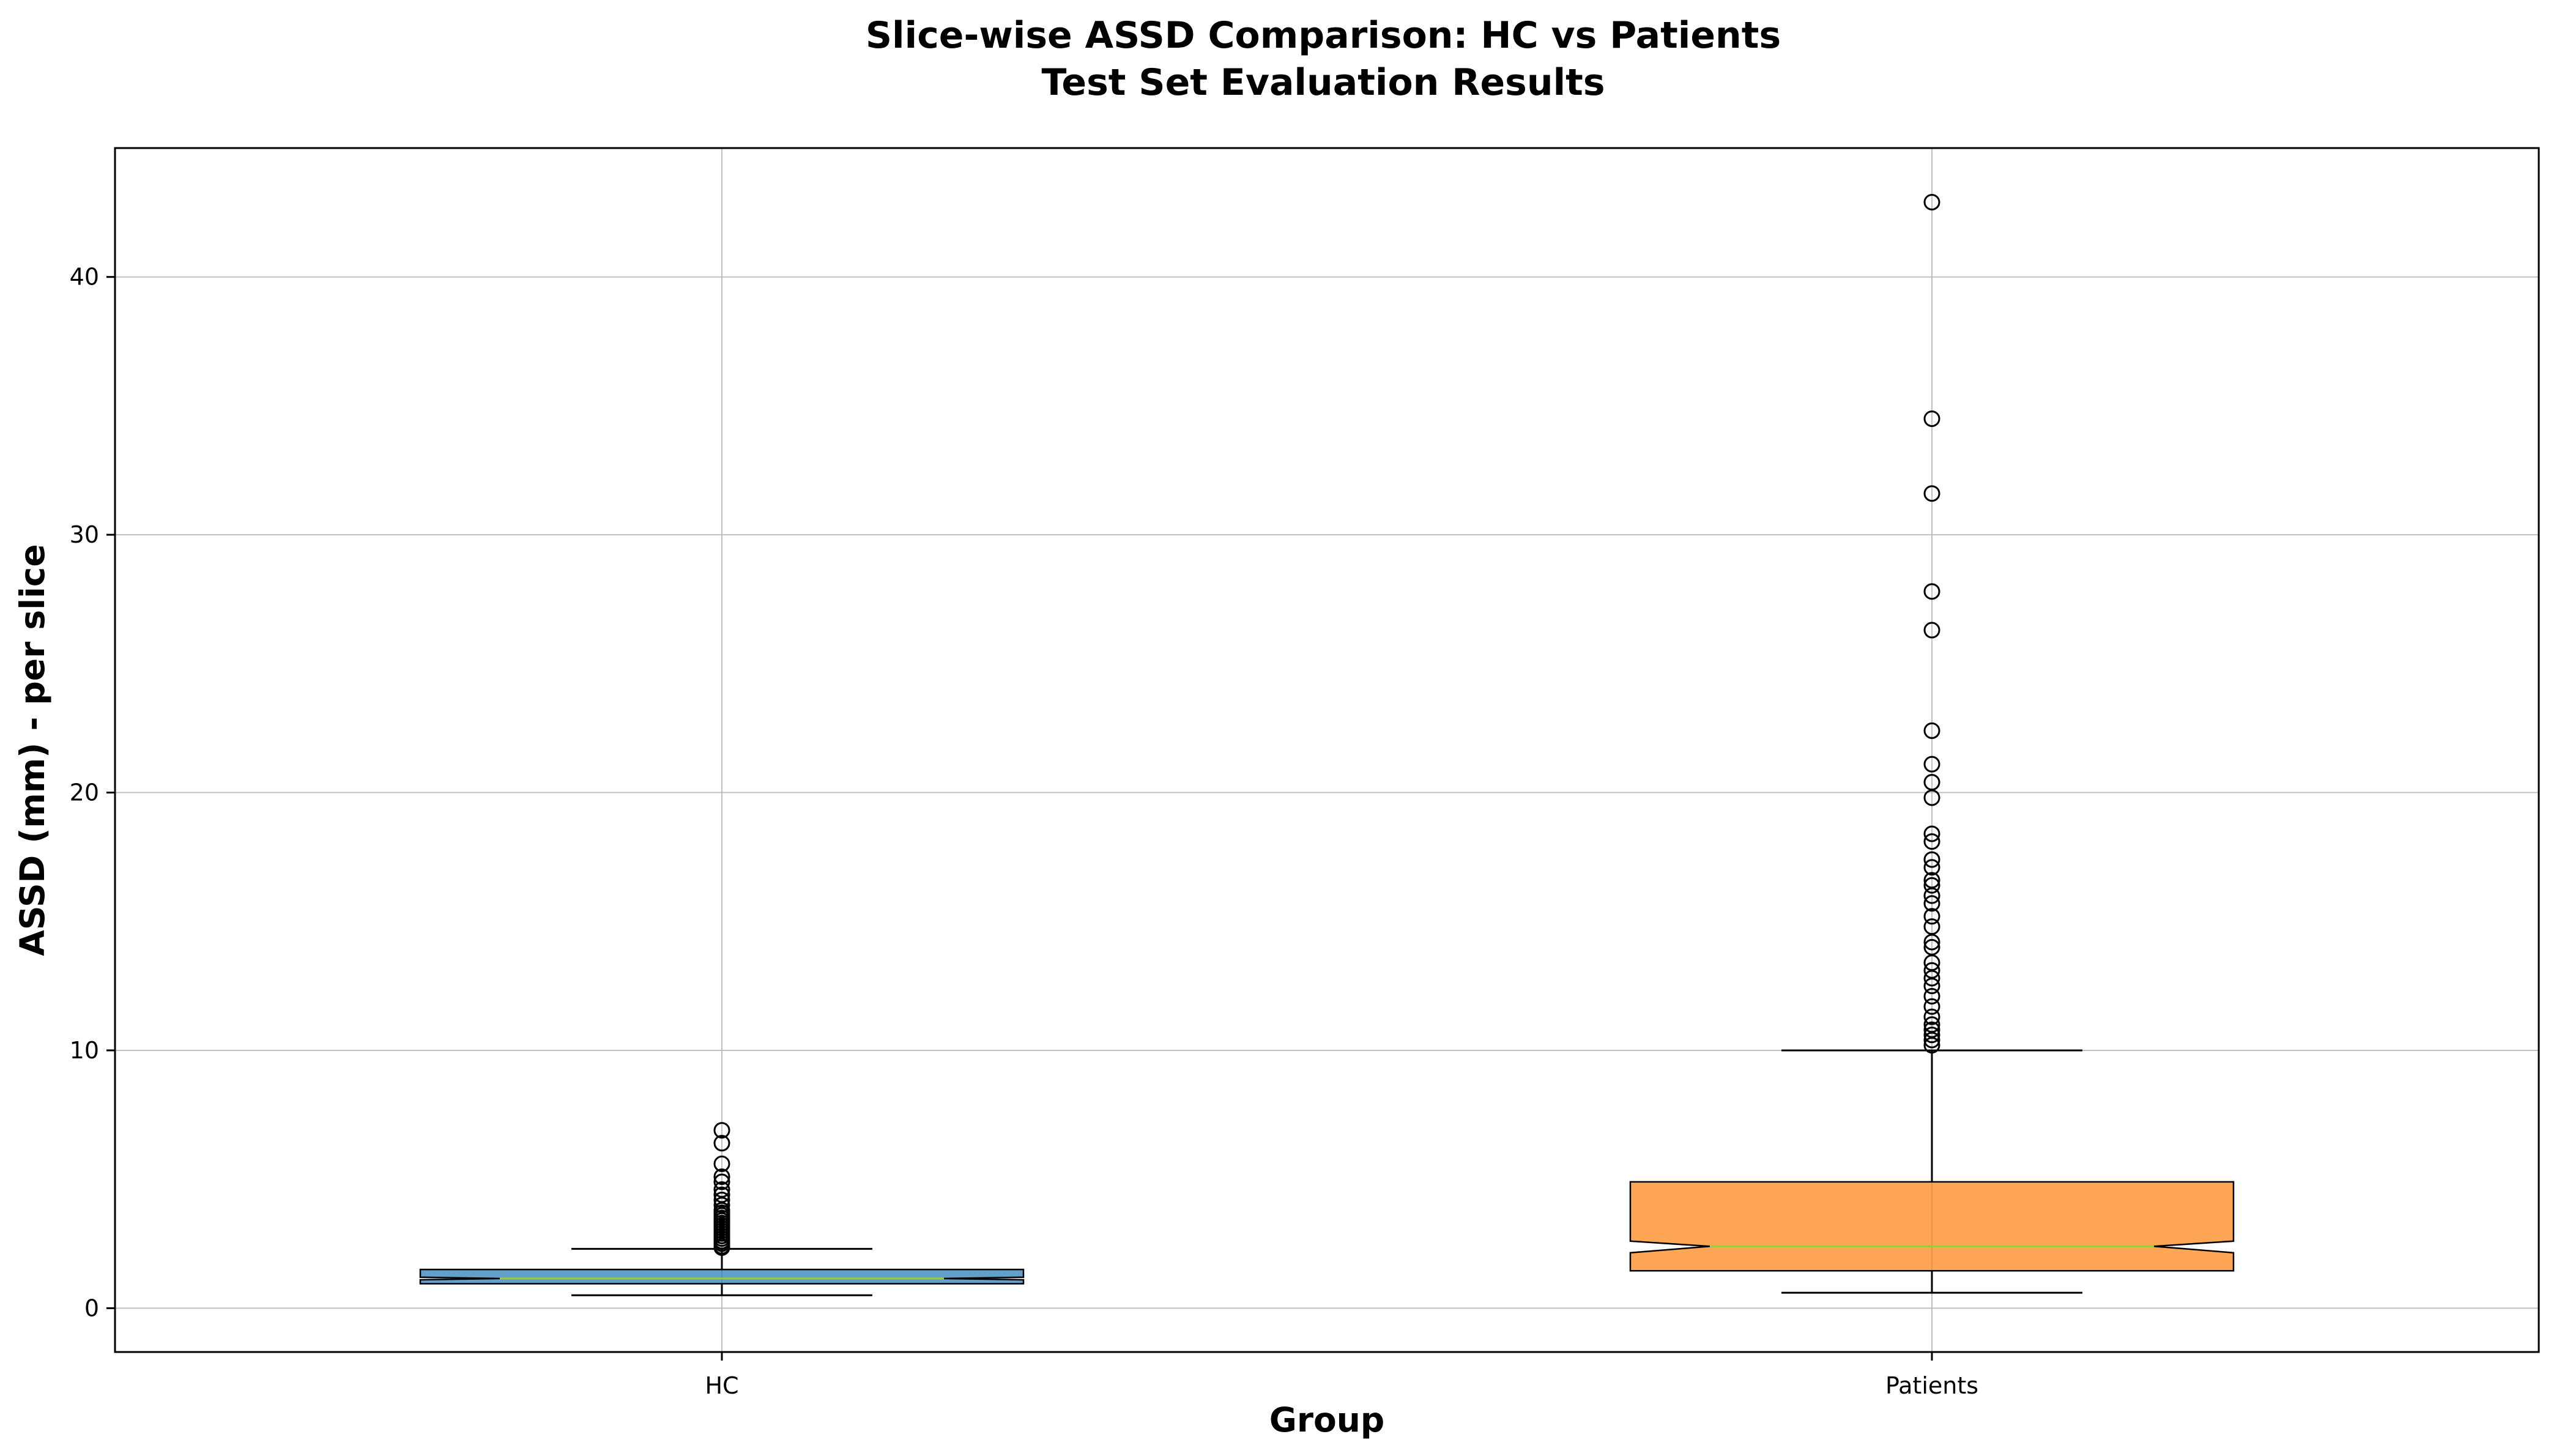  I want to click on y-axis-label: ASSD (mm) - per slice, so click(32, 750).